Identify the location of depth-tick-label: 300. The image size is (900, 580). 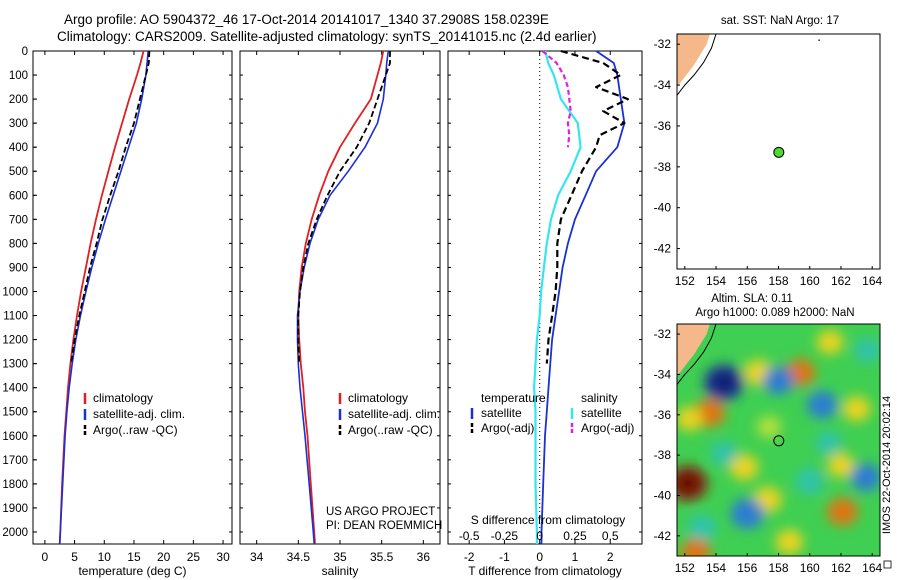
(18, 124).